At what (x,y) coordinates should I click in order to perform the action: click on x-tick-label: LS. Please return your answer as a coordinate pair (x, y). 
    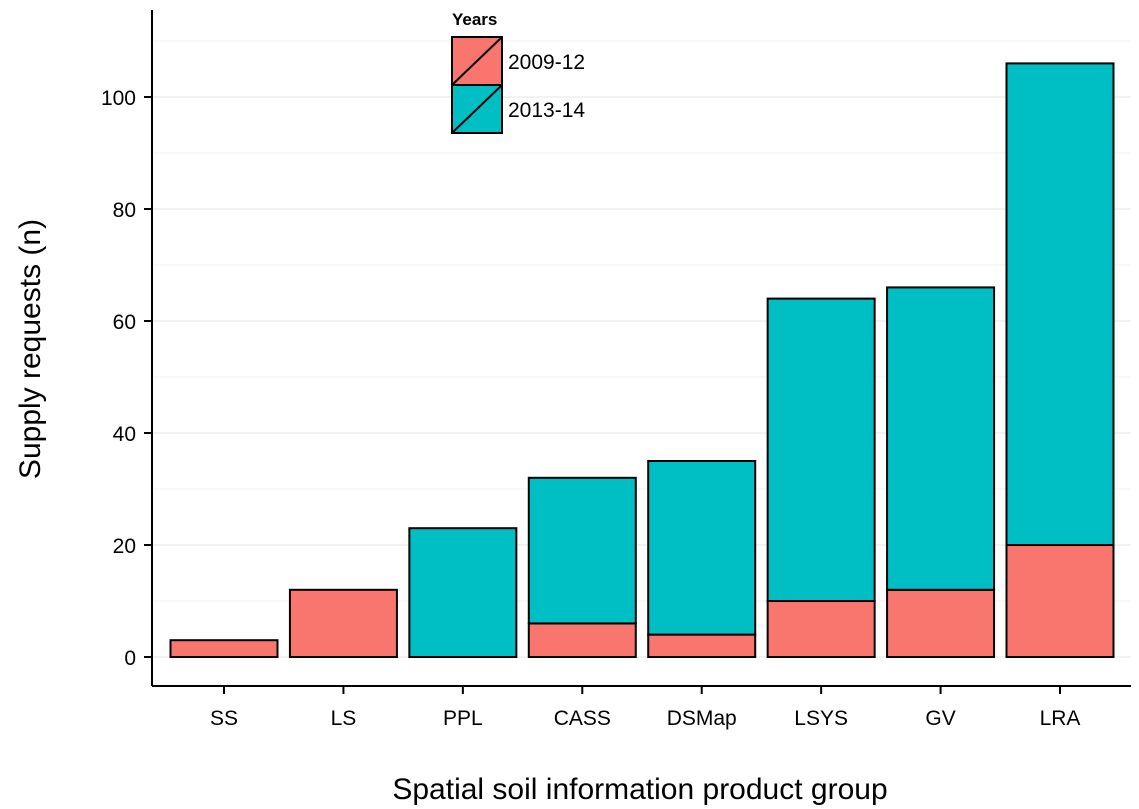
    Looking at the image, I should click on (344, 718).